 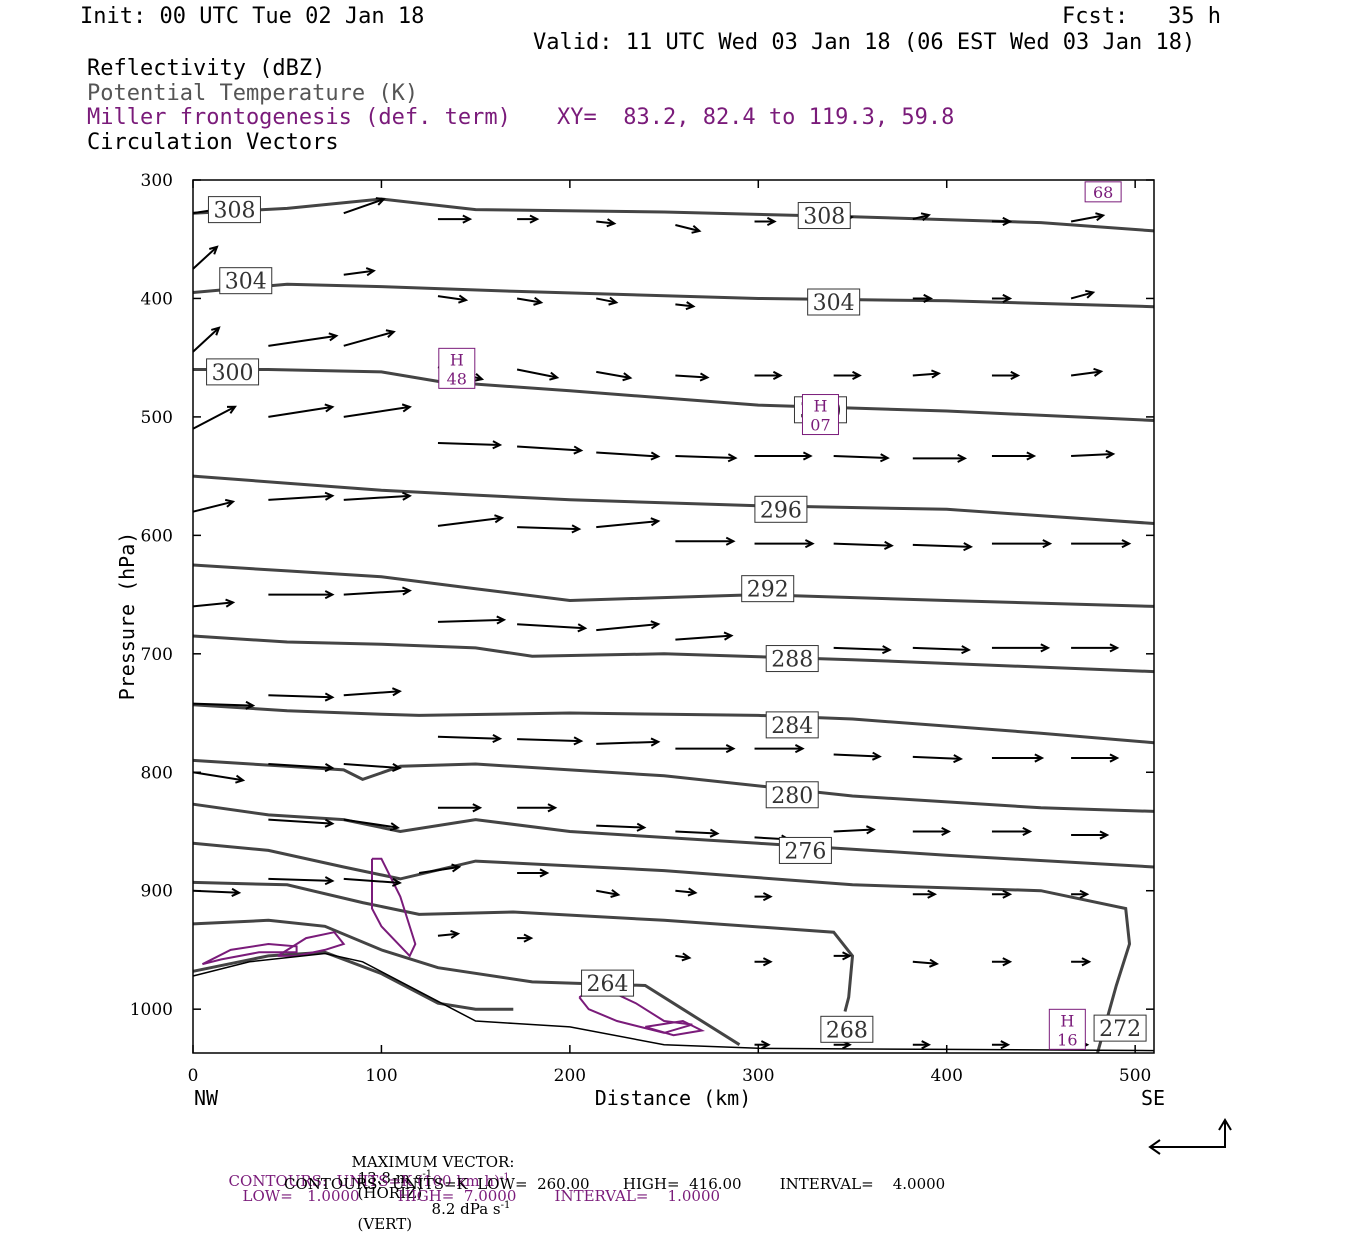 I want to click on theta-label-280: 280, so click(x=792, y=796).